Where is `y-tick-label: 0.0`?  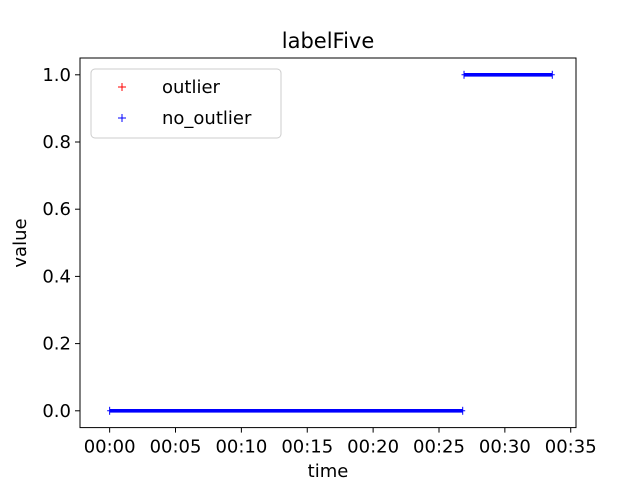 y-tick-label: 0.0 is located at coordinates (56, 411).